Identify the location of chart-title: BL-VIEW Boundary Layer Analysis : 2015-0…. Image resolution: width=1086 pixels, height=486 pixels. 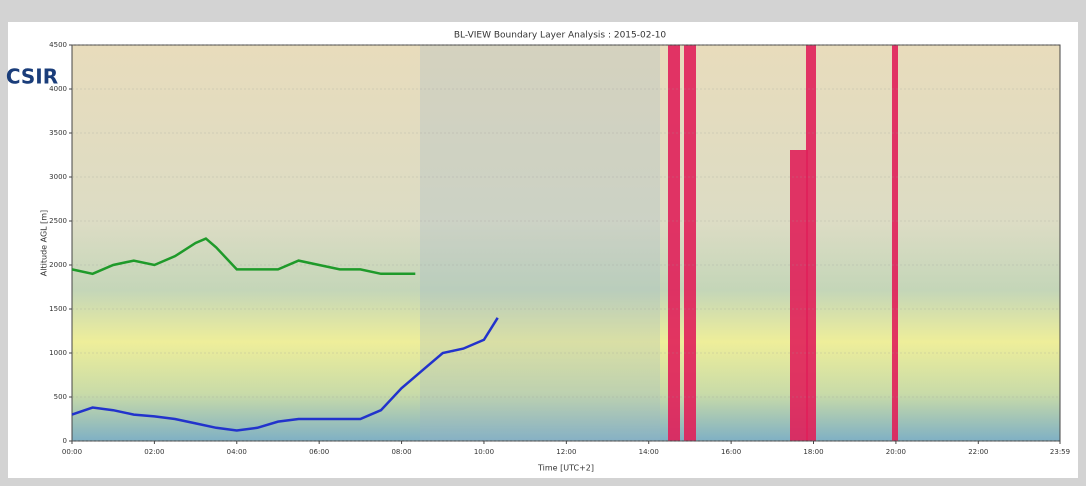
(560, 36).